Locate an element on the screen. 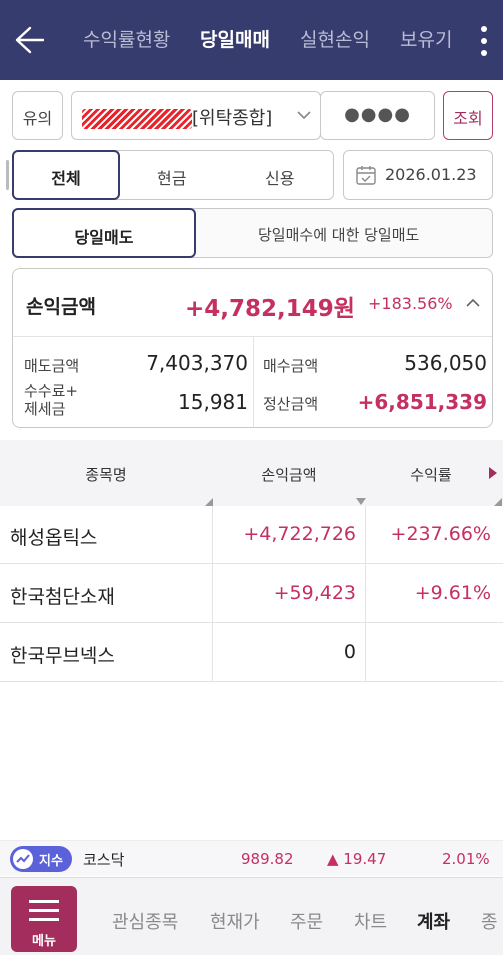 This screenshot has width=503, height=955. sell-amount-label: 매도금액 is located at coordinates (52, 366).